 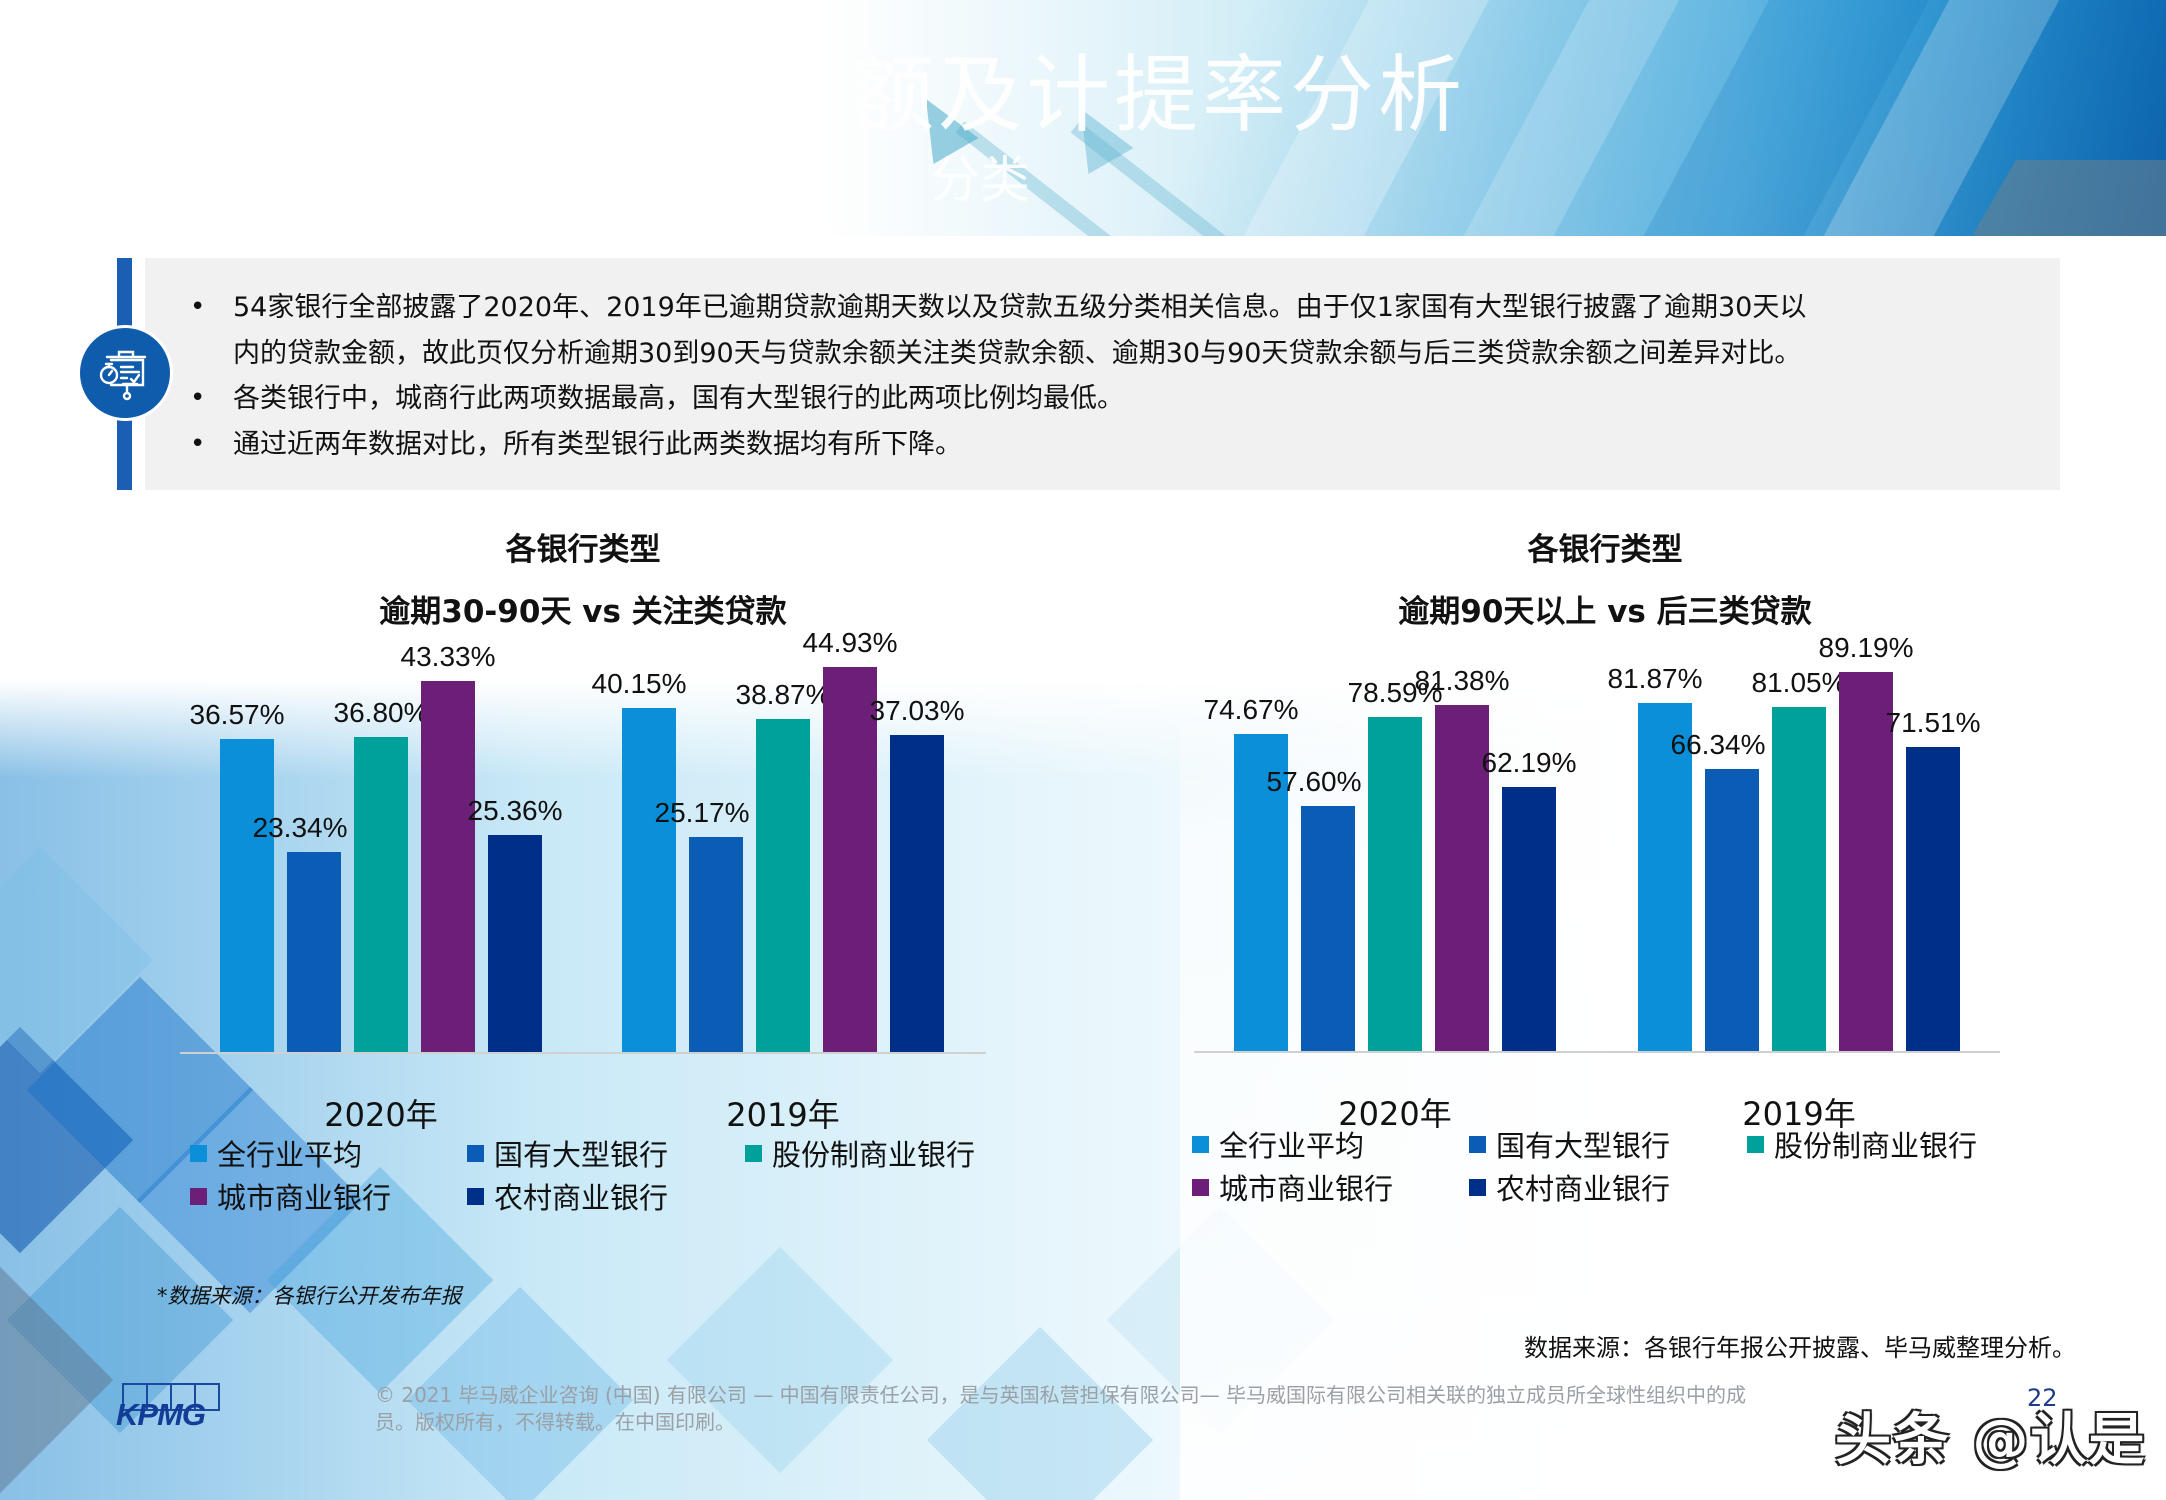 I want to click on banner-title: 额及计提率分析, so click(x=1158, y=95).